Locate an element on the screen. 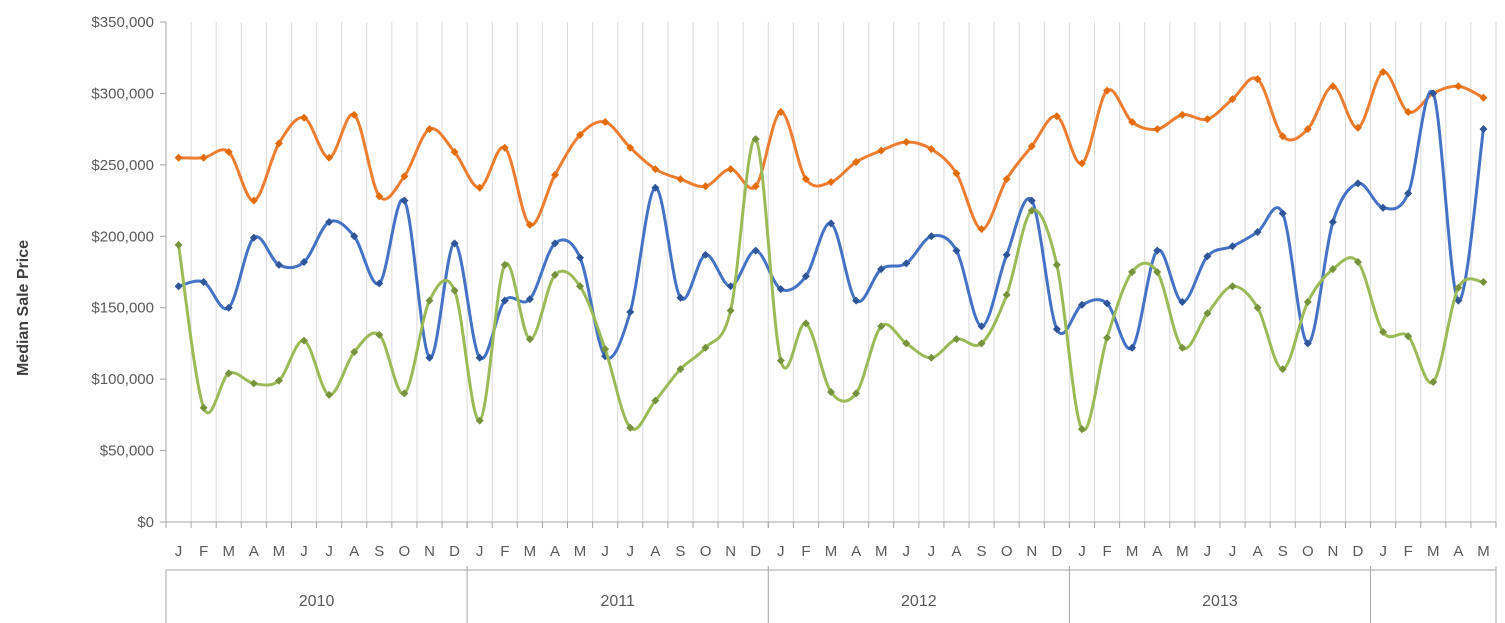 This screenshot has width=1505, height=623. x-tick-label-year: 2010 is located at coordinates (317, 601).